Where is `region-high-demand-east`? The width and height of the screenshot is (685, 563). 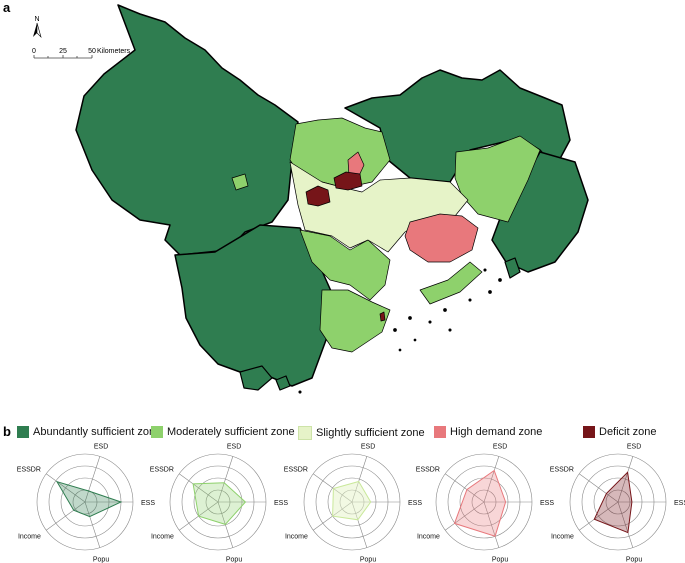
region-high-demand-east is located at coordinates (441, 238).